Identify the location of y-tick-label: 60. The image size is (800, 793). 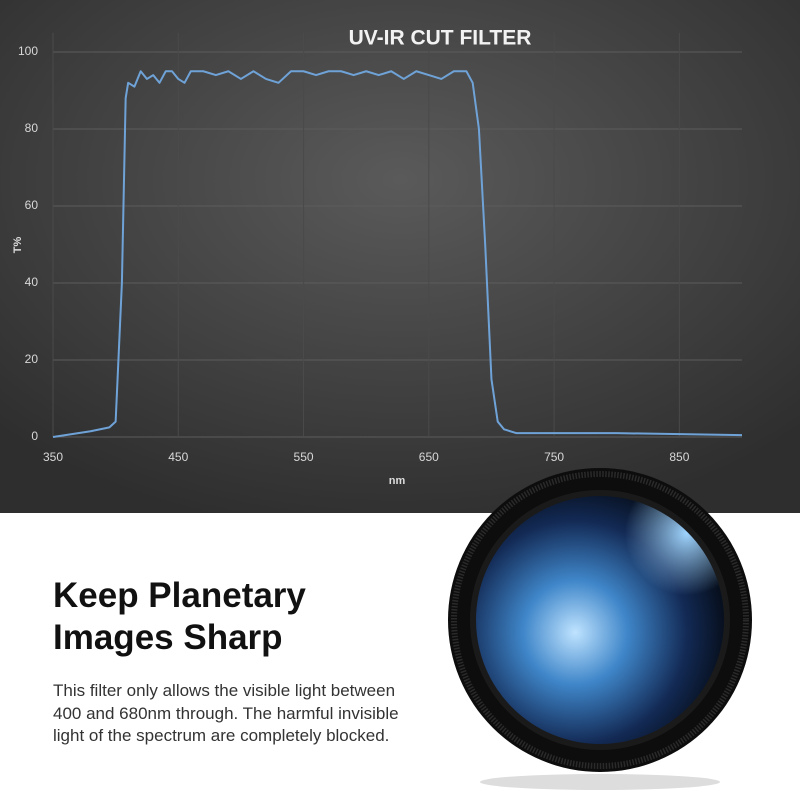
(32, 205).